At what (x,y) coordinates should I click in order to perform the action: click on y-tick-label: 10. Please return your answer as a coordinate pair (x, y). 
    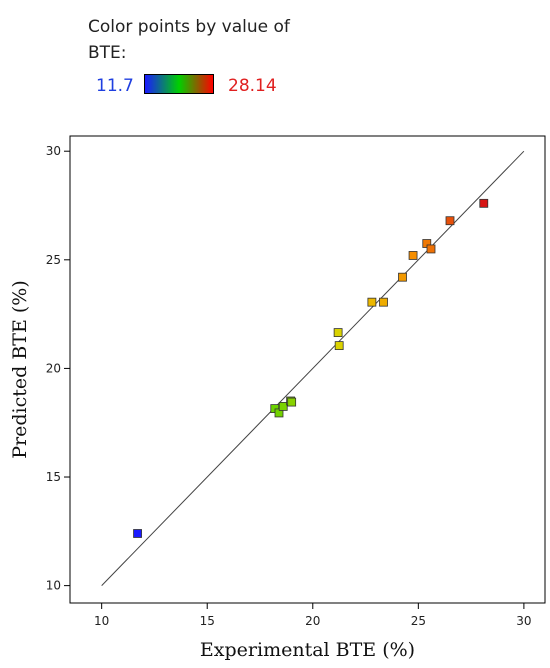
    Looking at the image, I should click on (53, 586).